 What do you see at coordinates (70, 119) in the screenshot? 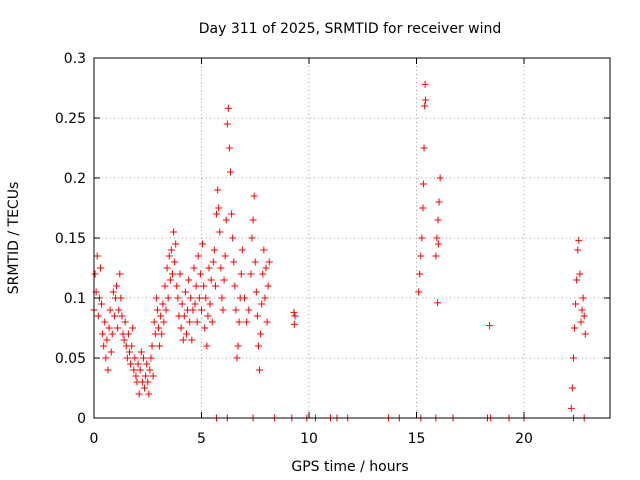
I see `y-tick-label: 0.25` at bounding box center [70, 119].